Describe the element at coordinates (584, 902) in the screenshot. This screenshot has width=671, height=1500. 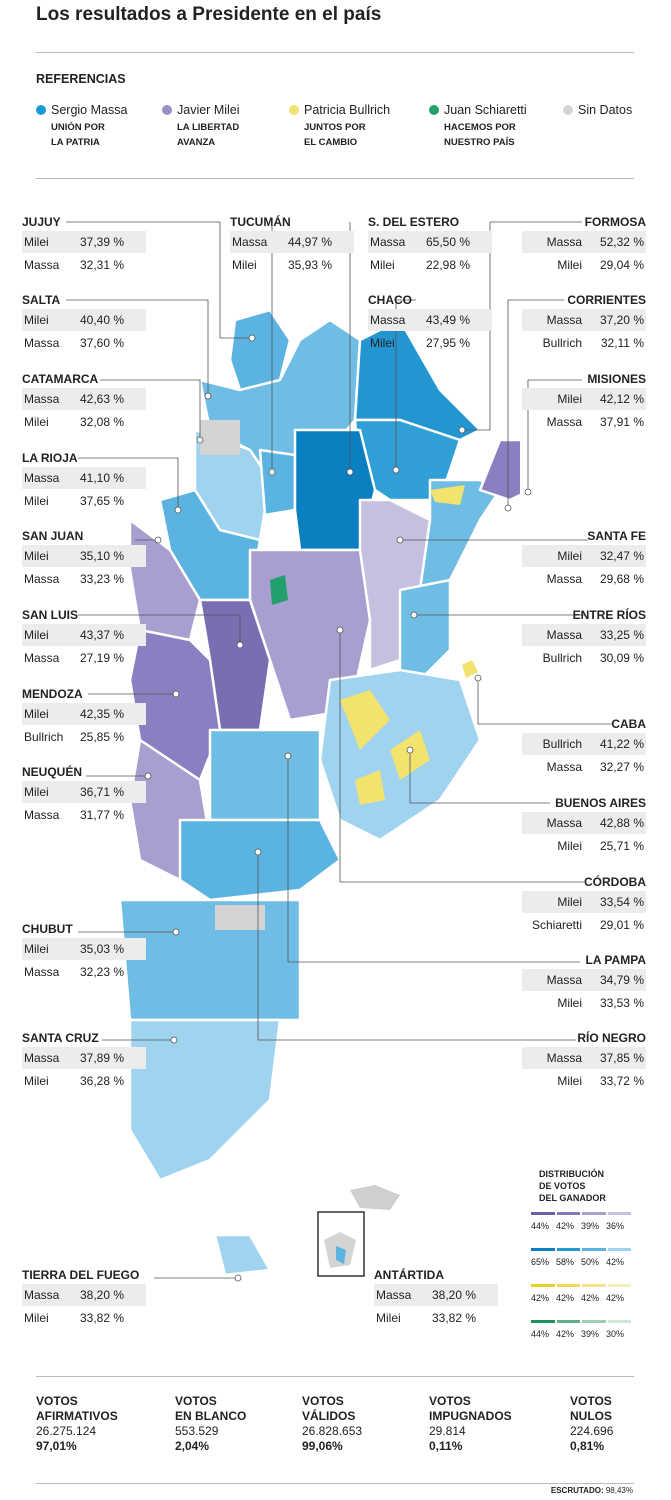
I see `result-row: Milei 33,54 %` at that location.